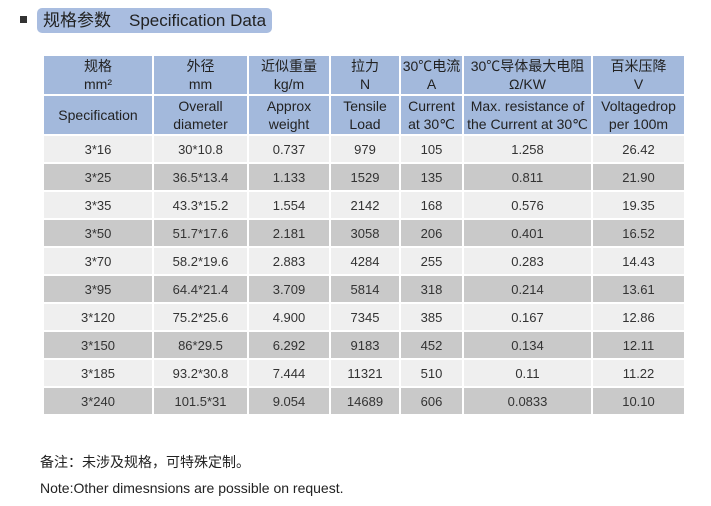 Image resolution: width=711 pixels, height=506 pixels. Describe the element at coordinates (638, 401) in the screenshot. I see `table-cell: 10.10` at that location.